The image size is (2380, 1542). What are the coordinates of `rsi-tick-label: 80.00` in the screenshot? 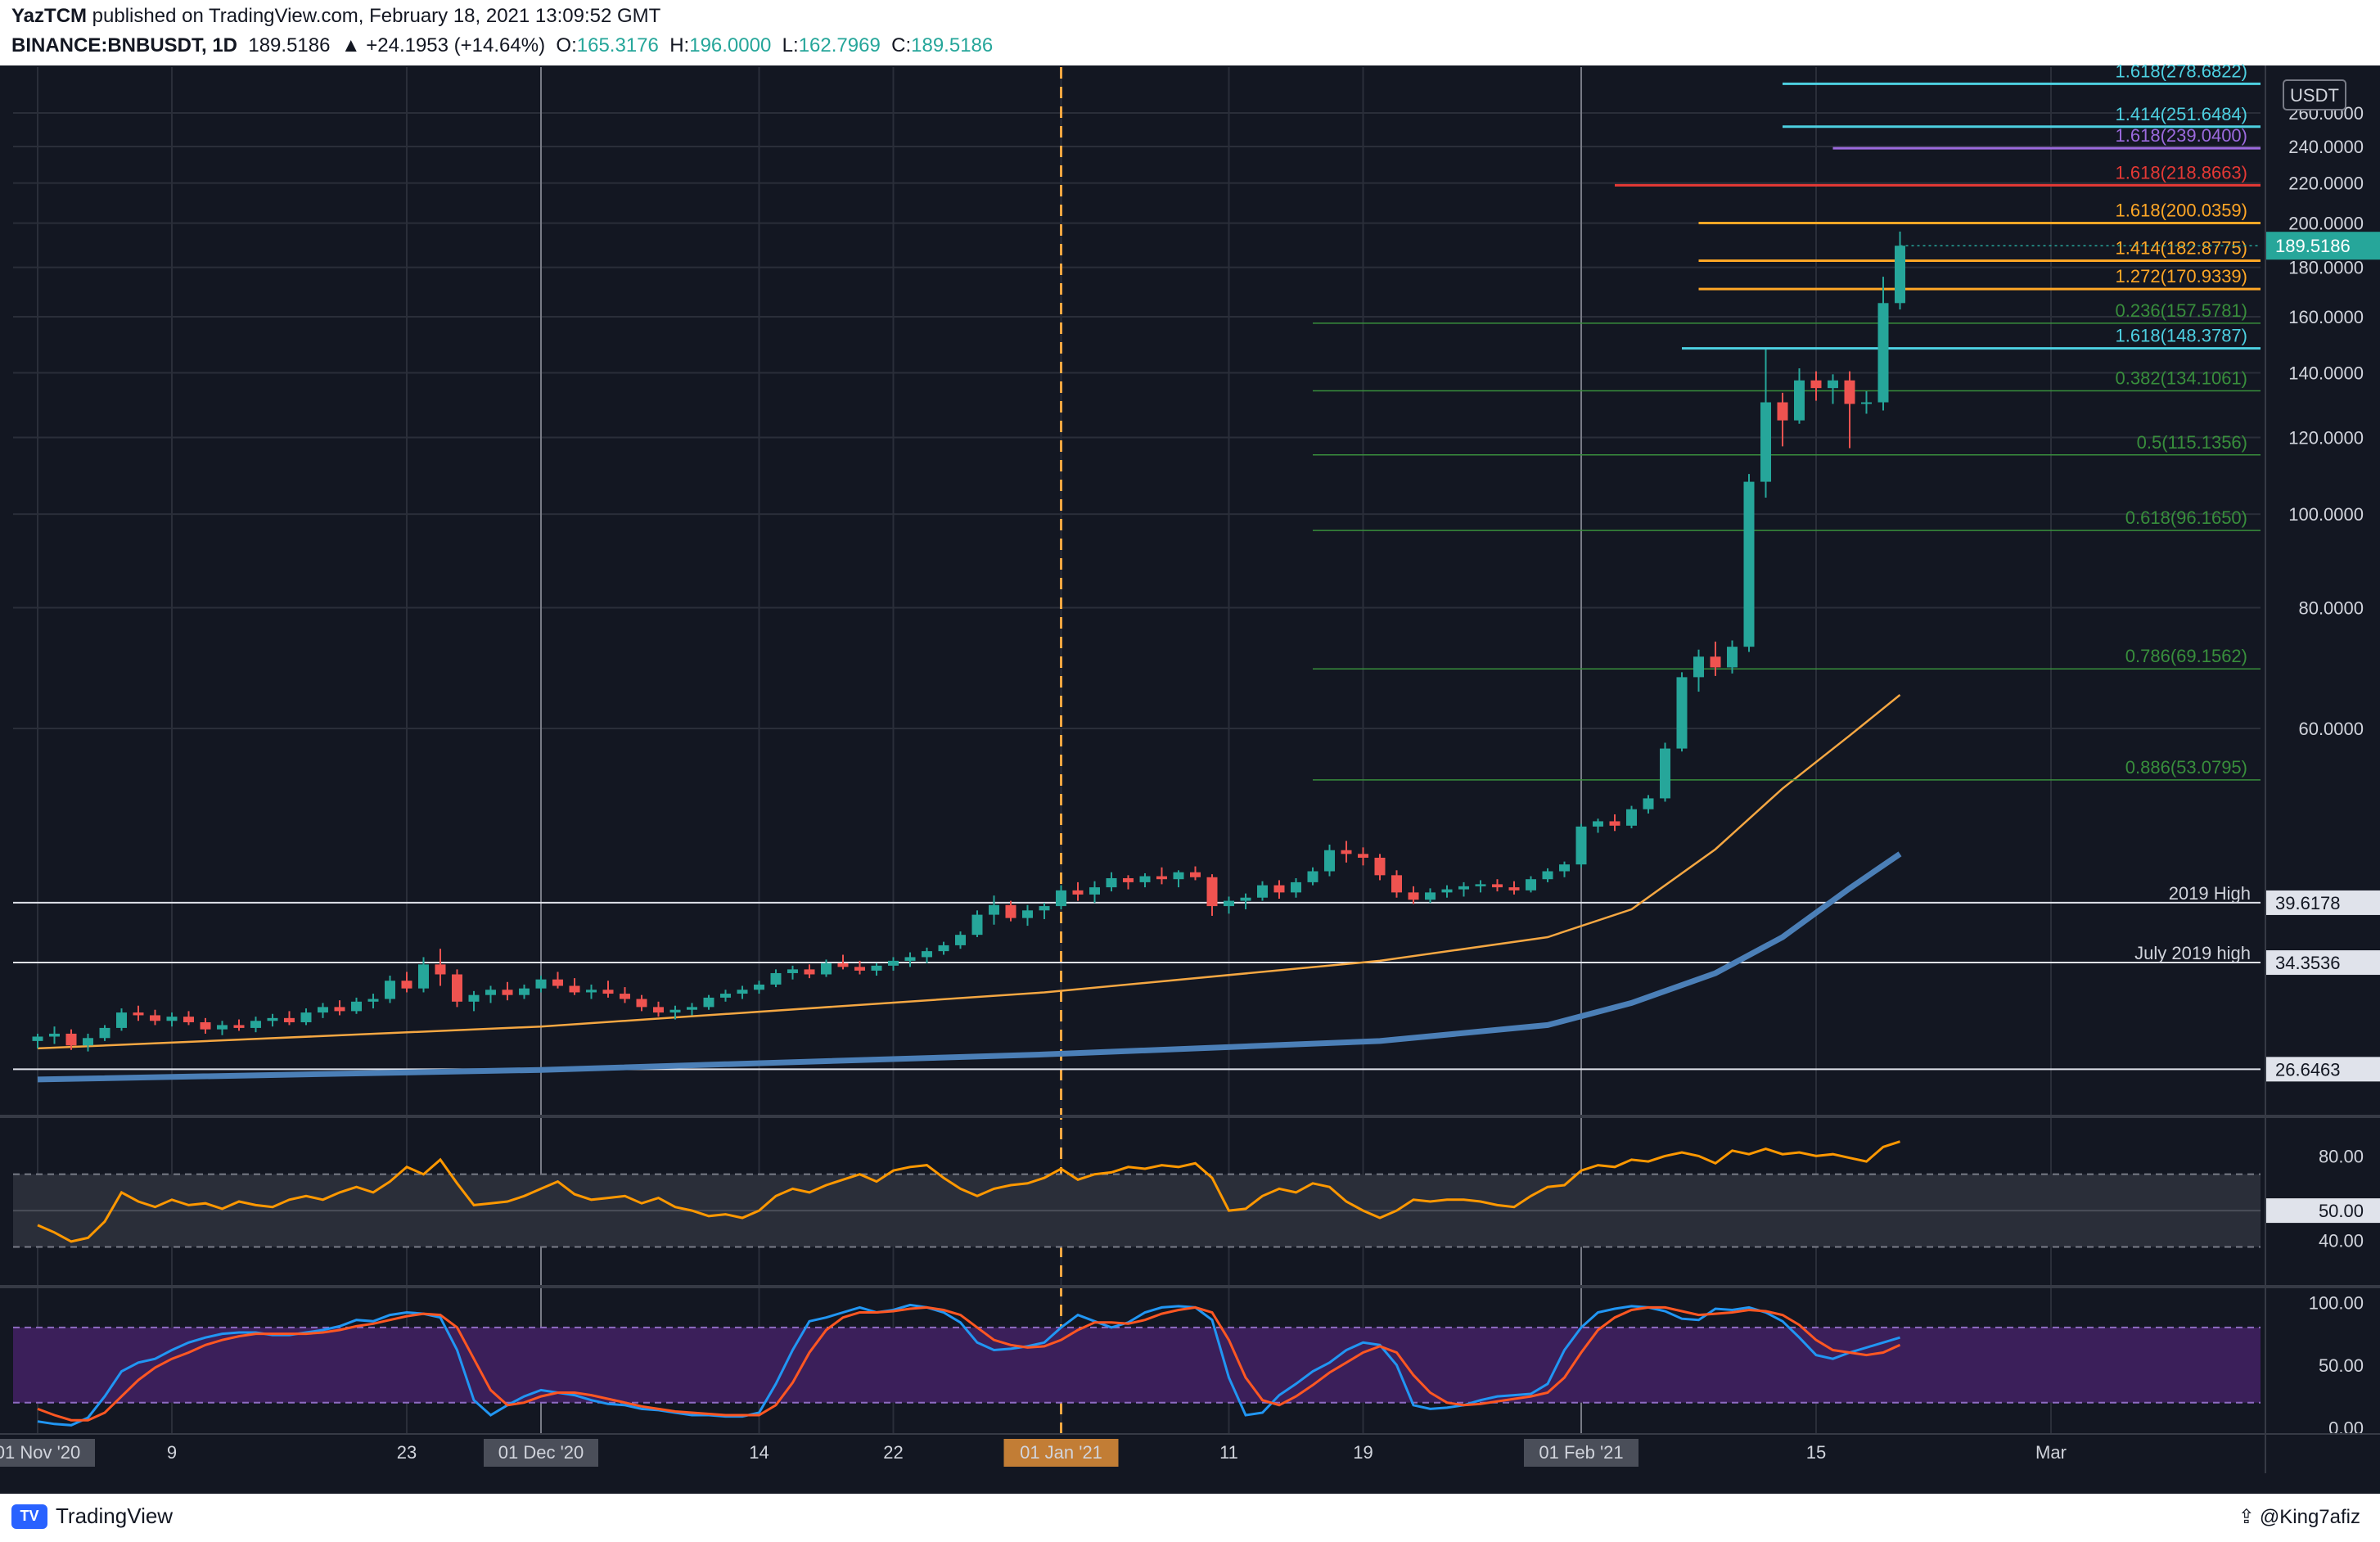 It's located at (2341, 1156).